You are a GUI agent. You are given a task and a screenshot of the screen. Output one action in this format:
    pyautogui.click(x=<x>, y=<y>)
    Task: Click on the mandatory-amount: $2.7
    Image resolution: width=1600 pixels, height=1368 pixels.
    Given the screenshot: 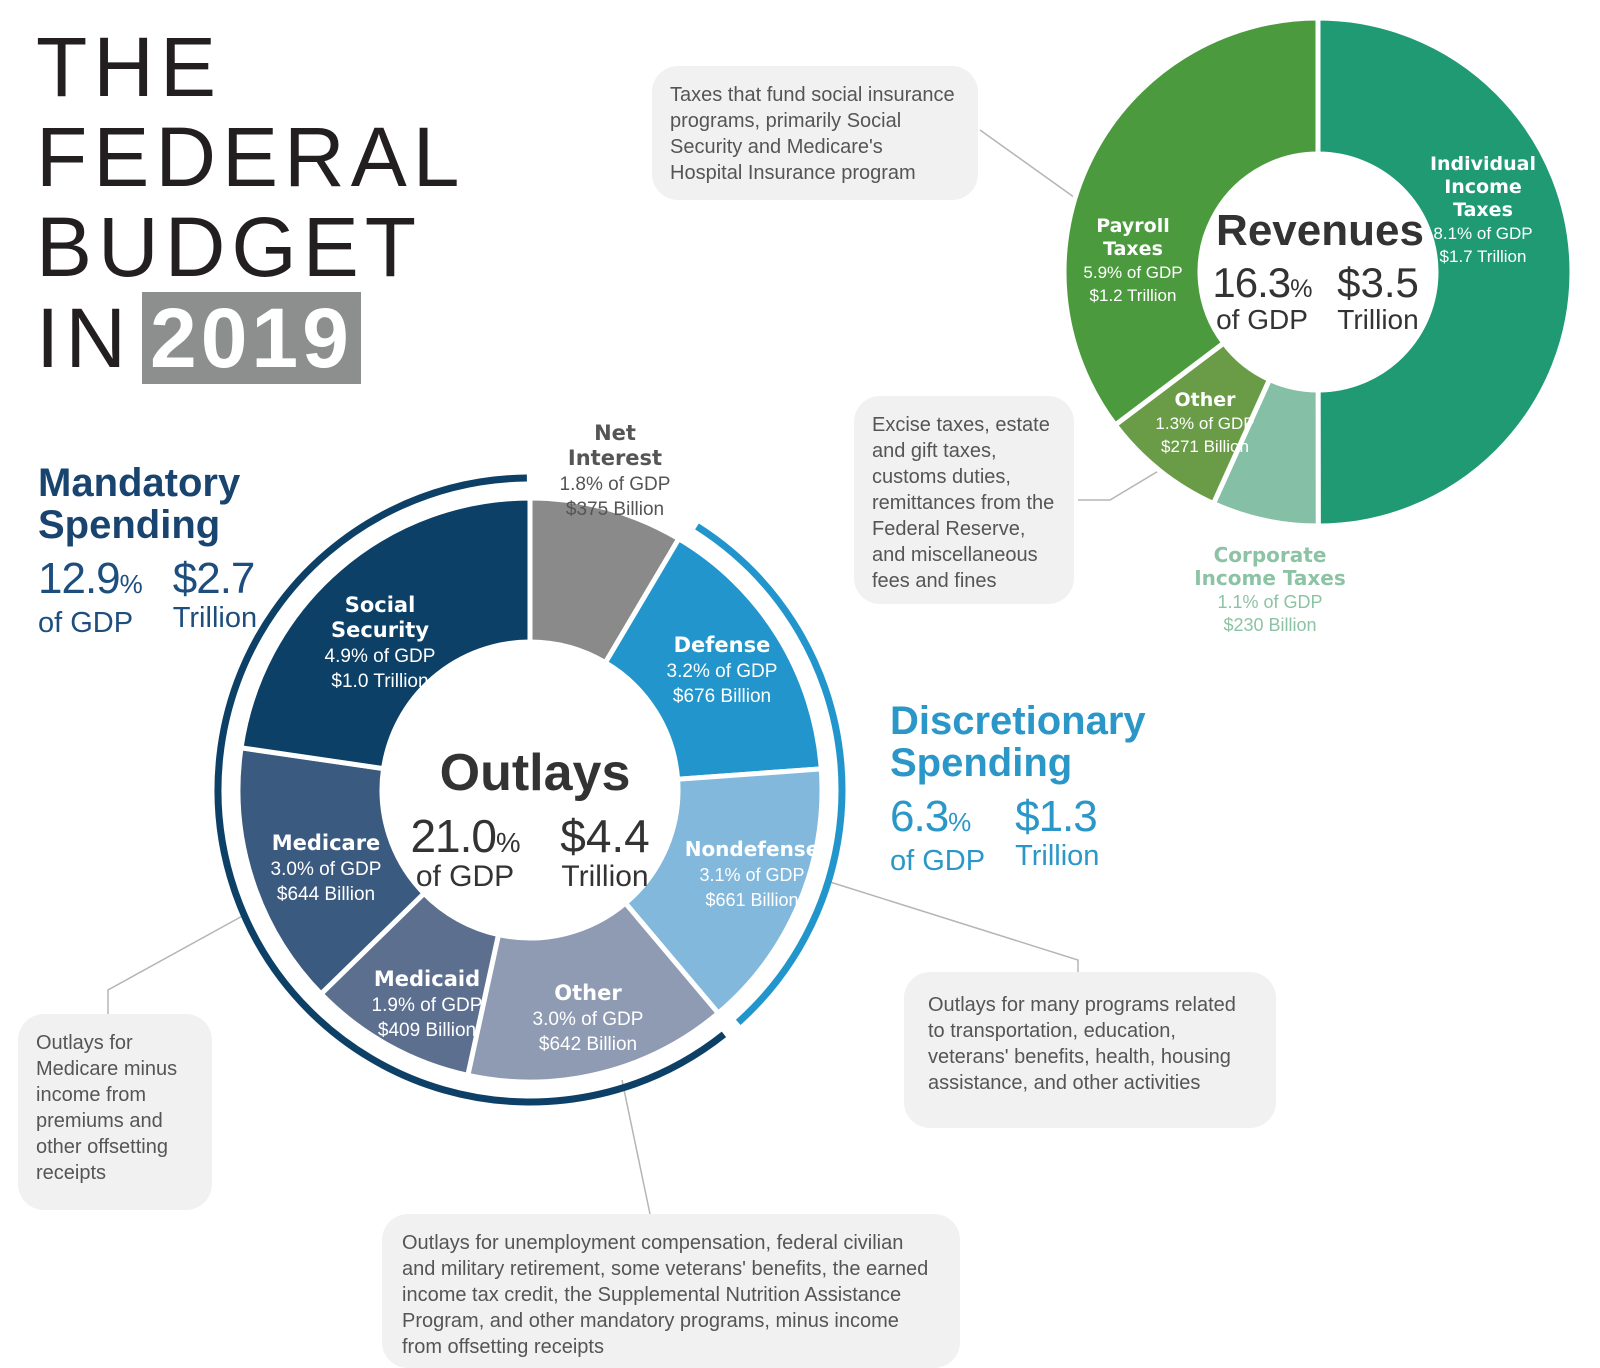 What is the action you would take?
    pyautogui.click(x=214, y=578)
    